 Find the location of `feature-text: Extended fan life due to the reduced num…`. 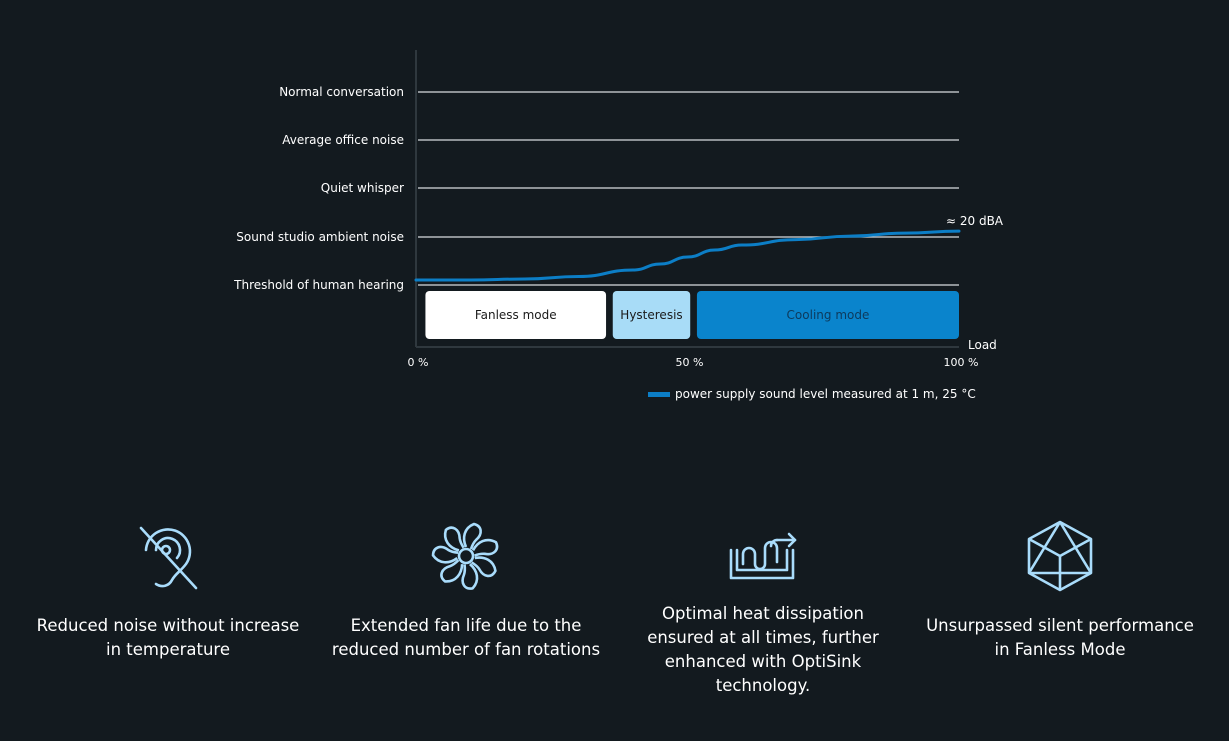

feature-text: Extended fan life due to the reduced num… is located at coordinates (466, 637).